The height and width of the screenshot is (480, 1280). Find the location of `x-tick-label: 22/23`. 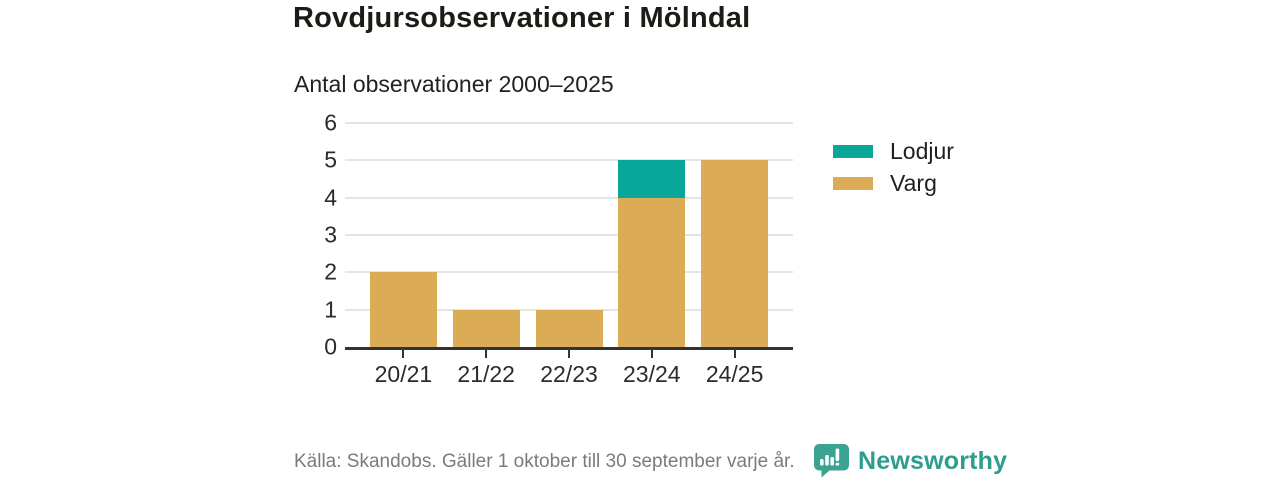

x-tick-label: 22/23 is located at coordinates (569, 374).